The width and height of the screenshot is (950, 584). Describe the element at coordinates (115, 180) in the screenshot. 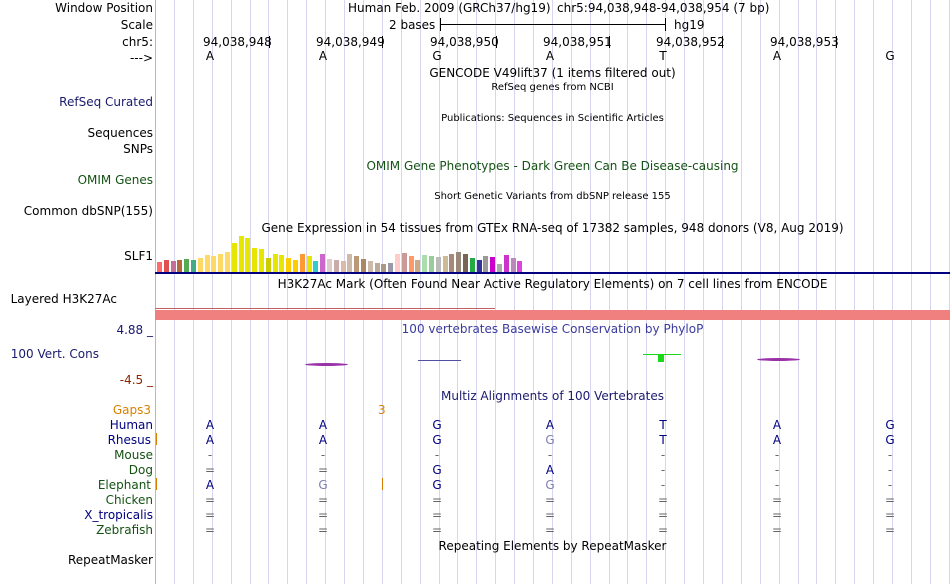

I see `omim-label: OMIM Genes` at that location.